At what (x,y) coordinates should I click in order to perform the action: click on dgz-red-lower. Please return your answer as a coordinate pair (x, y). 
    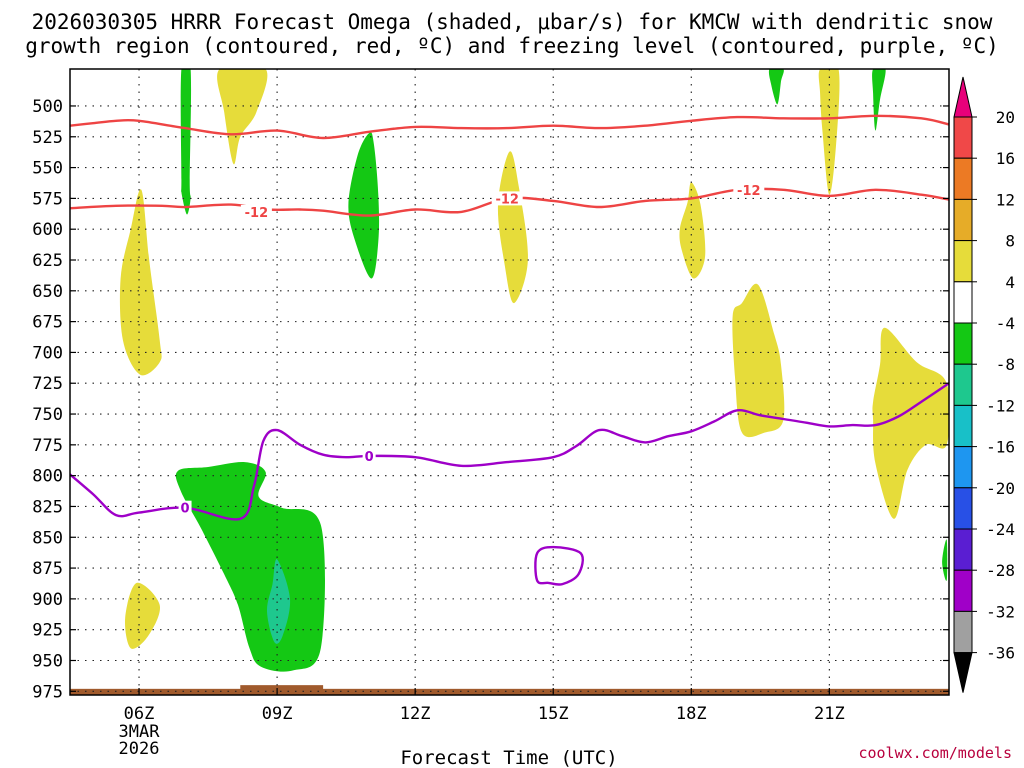
    Looking at the image, I should click on (509, 202).